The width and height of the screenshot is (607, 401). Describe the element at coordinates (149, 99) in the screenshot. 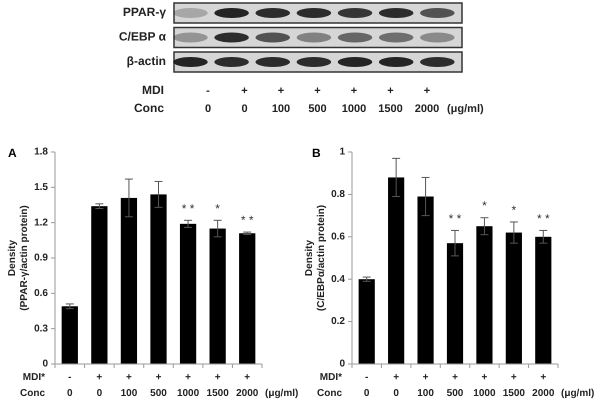

I see `text: MDI Conc` at that location.